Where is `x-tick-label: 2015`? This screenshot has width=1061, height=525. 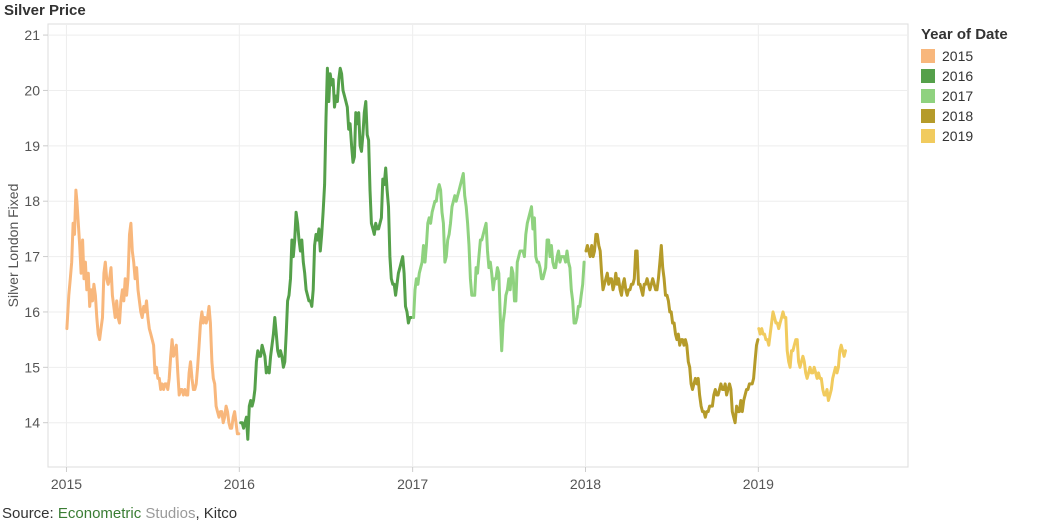 x-tick-label: 2015 is located at coordinates (66, 484).